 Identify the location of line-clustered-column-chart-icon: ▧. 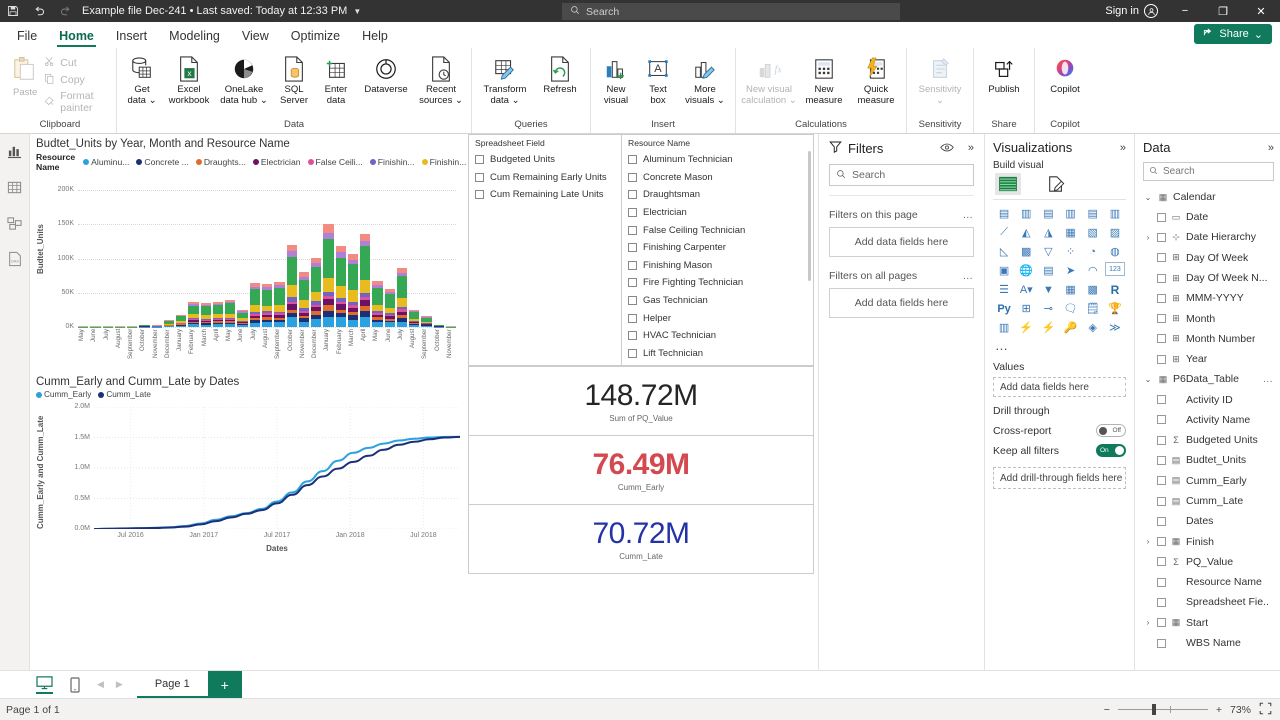
(1092, 233).